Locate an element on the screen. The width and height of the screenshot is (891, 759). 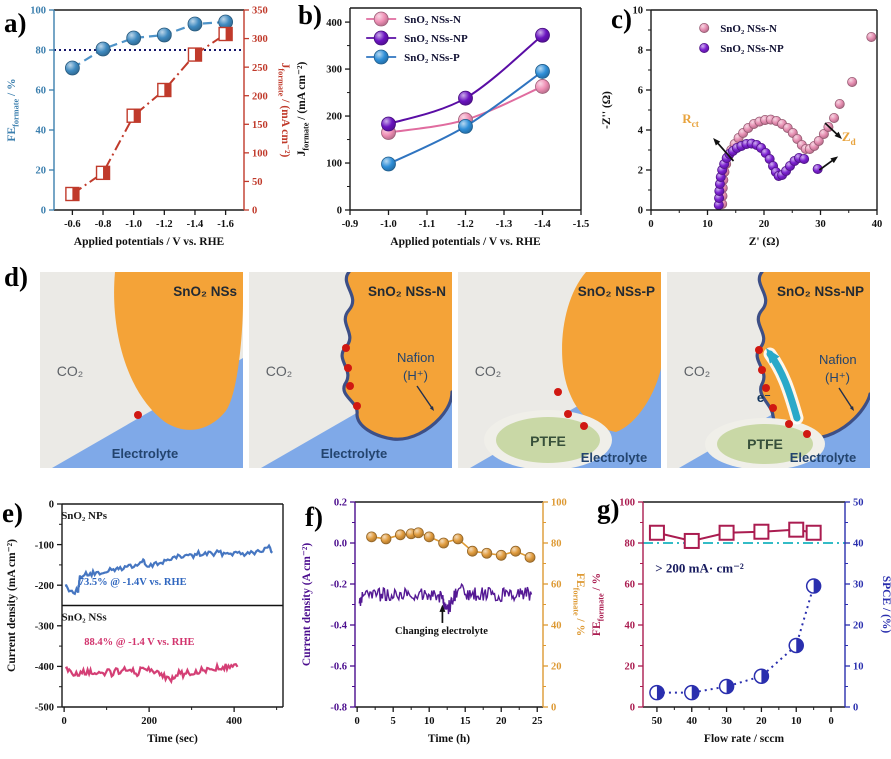
svg-text: -1.3 is located at coordinates (504, 224).